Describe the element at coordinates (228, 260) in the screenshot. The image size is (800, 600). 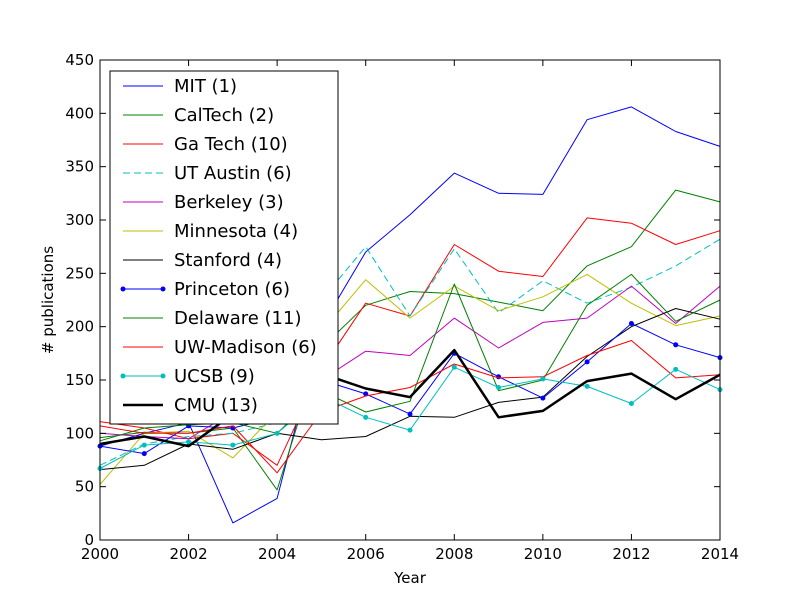
I see `legend-label: Stanford (4)` at that location.